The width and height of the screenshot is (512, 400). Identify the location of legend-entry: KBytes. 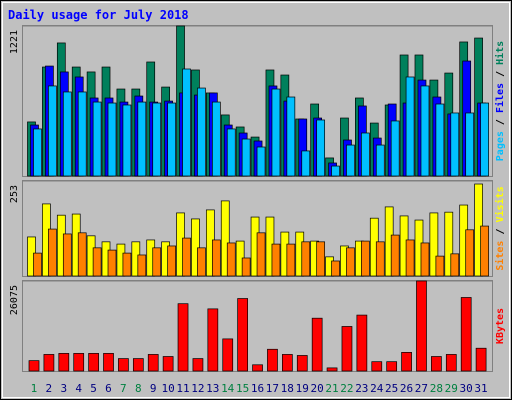
(500, 326).